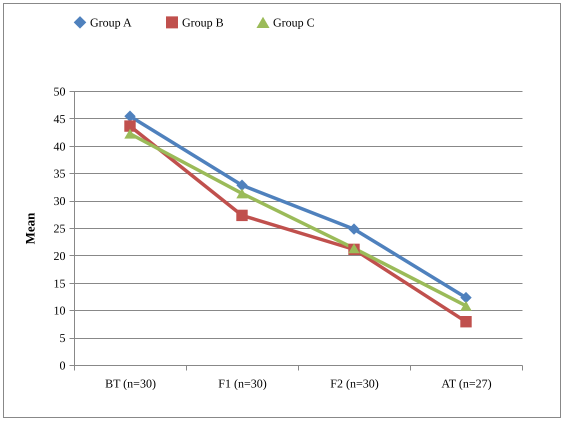  Describe the element at coordinates (63, 365) in the screenshot. I see `y-tick-label: 0` at that location.